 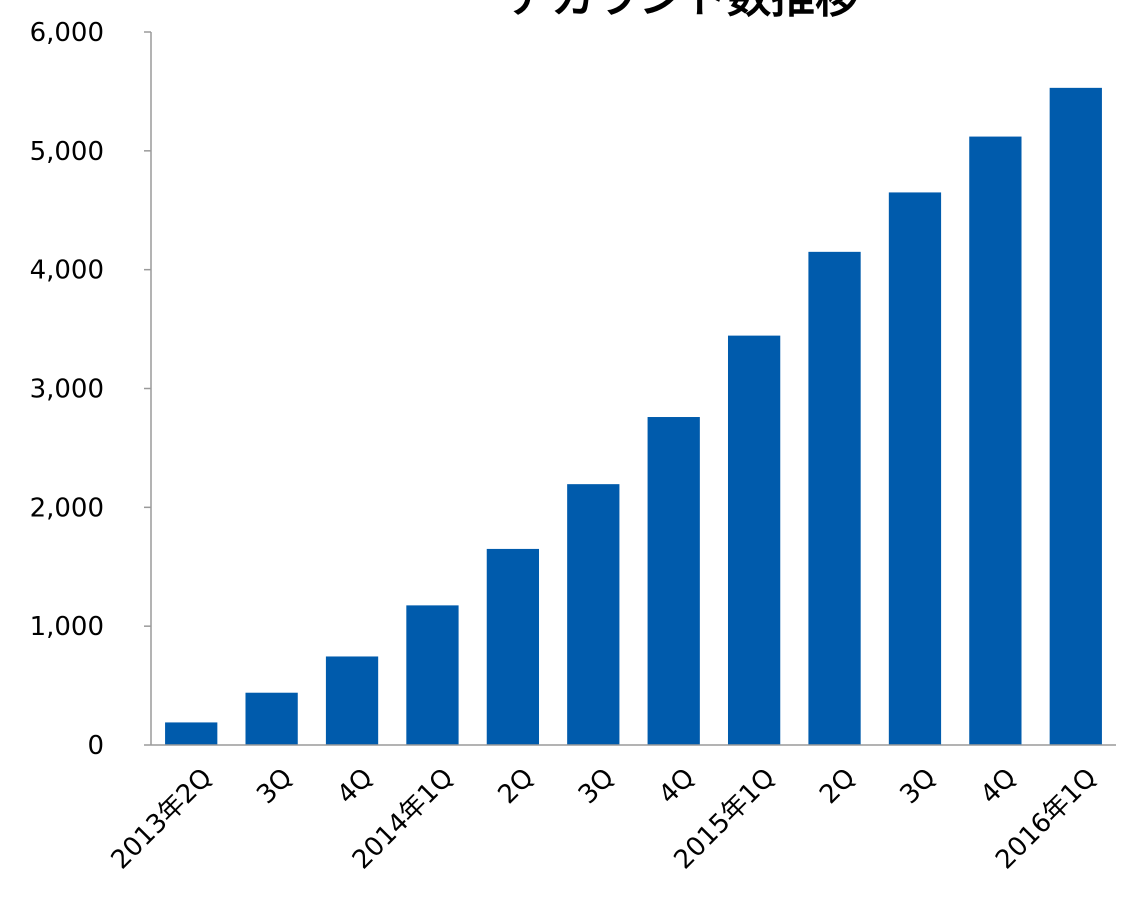 What do you see at coordinates (95, 746) in the screenshot?
I see `y-tick-label: 0` at bounding box center [95, 746].